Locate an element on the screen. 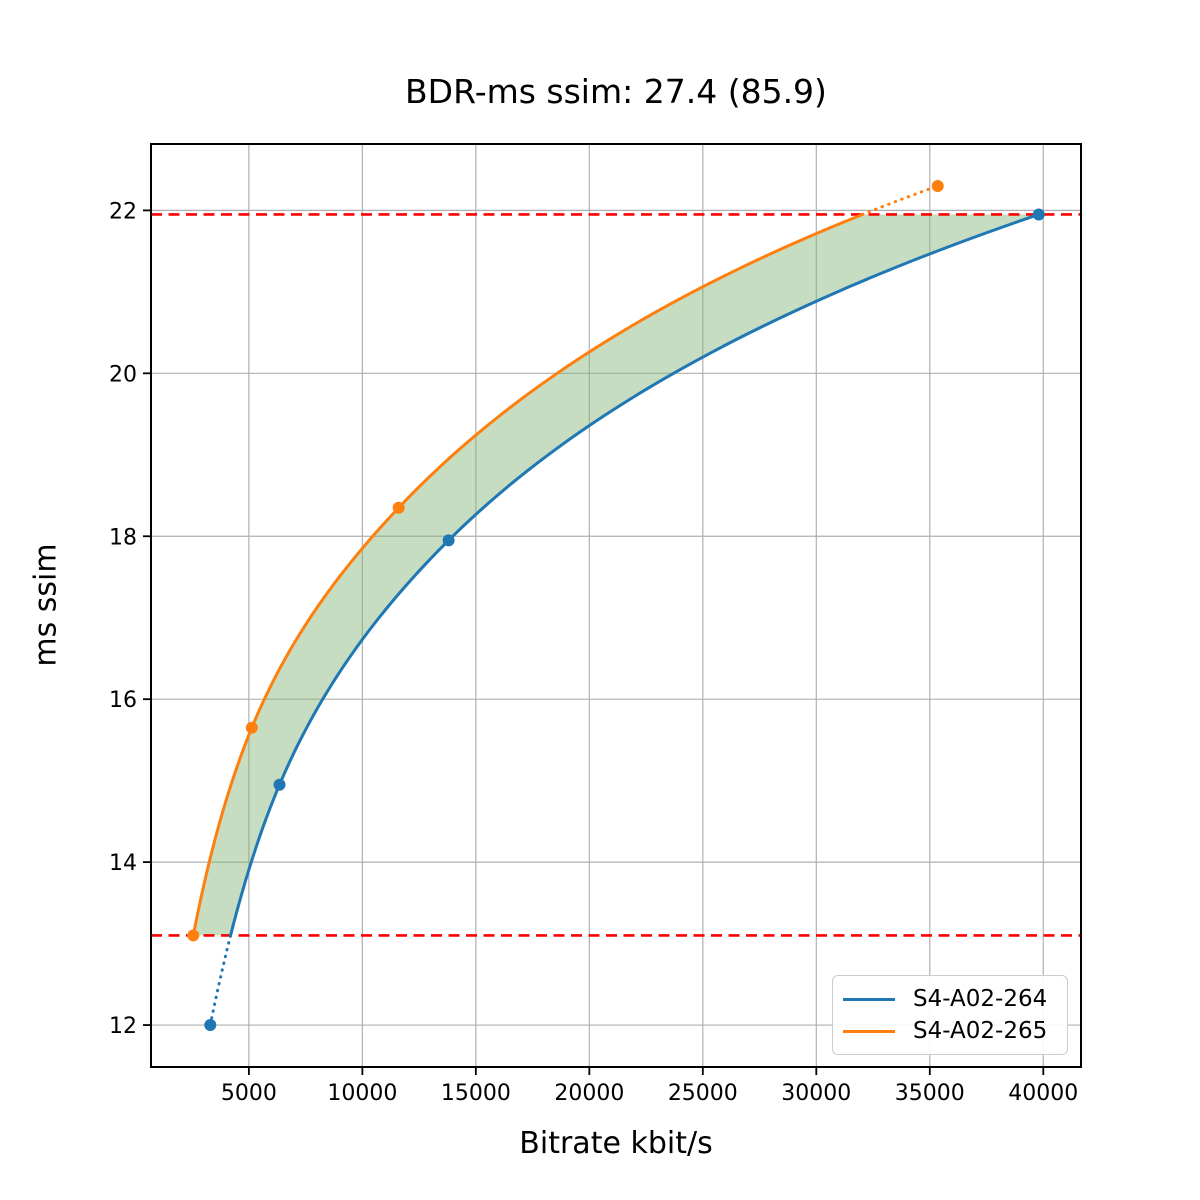 The height and width of the screenshot is (1200, 1200). y-tick-label: 18 is located at coordinates (123, 537).